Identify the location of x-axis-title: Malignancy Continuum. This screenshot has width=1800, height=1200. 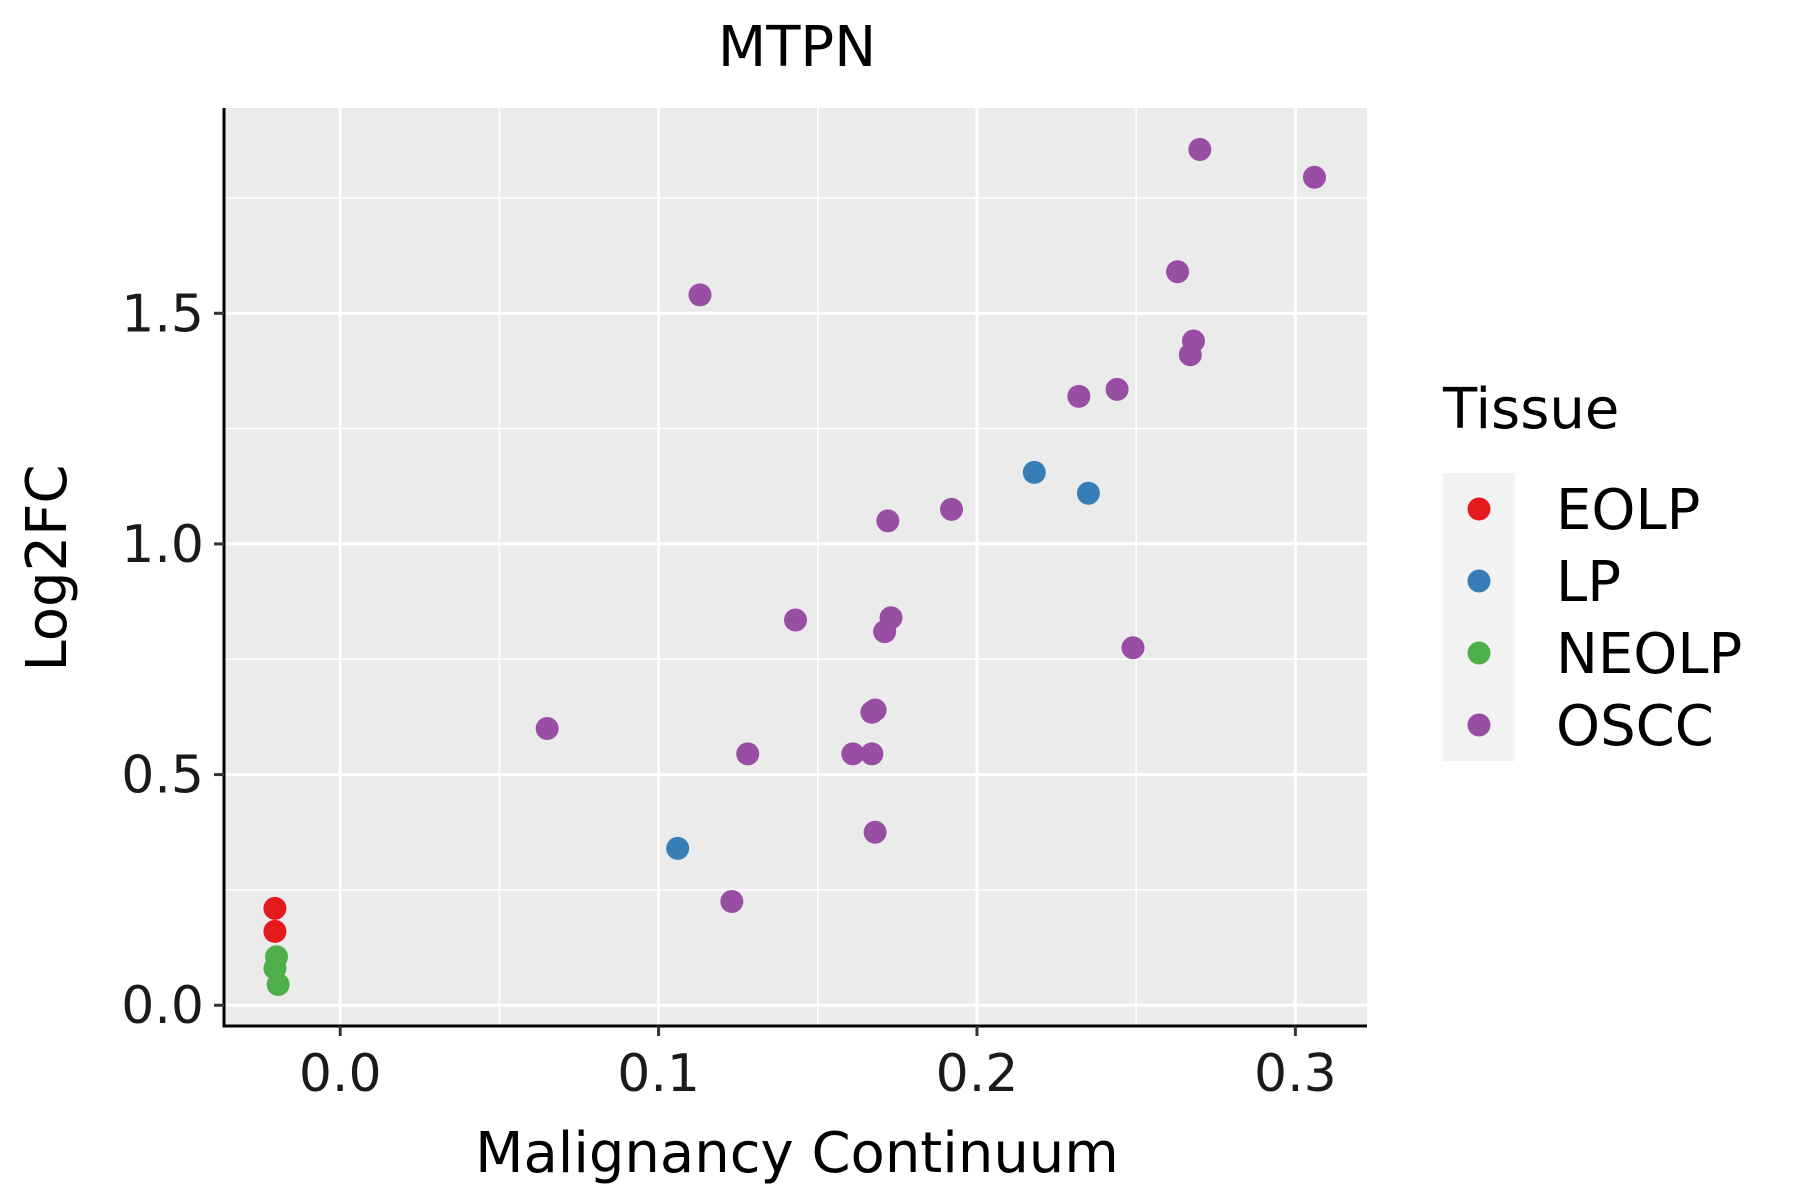
(797, 1153).